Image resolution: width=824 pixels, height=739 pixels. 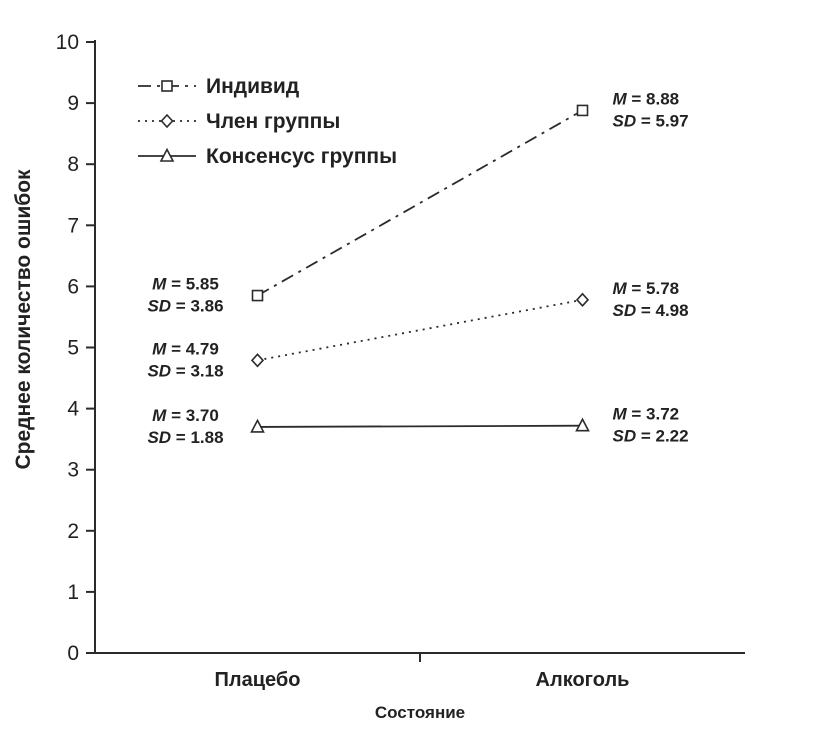 What do you see at coordinates (646, 98) in the screenshot?
I see `stat-mean-label: M = 8.88` at bounding box center [646, 98].